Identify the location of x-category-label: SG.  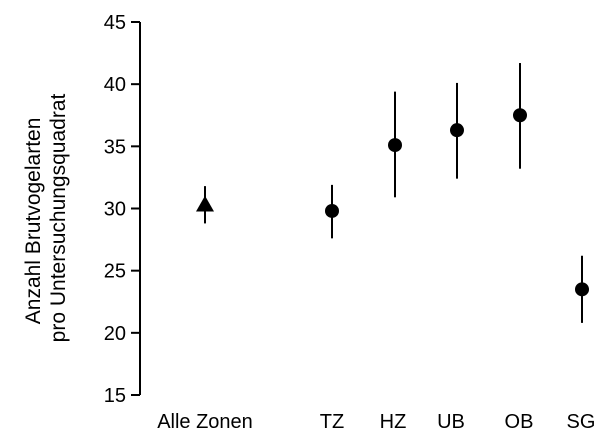
(581, 422).